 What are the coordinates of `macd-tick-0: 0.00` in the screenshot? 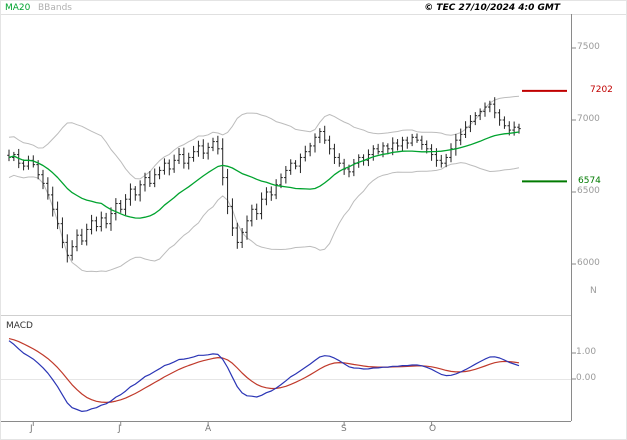 It's located at (586, 378).